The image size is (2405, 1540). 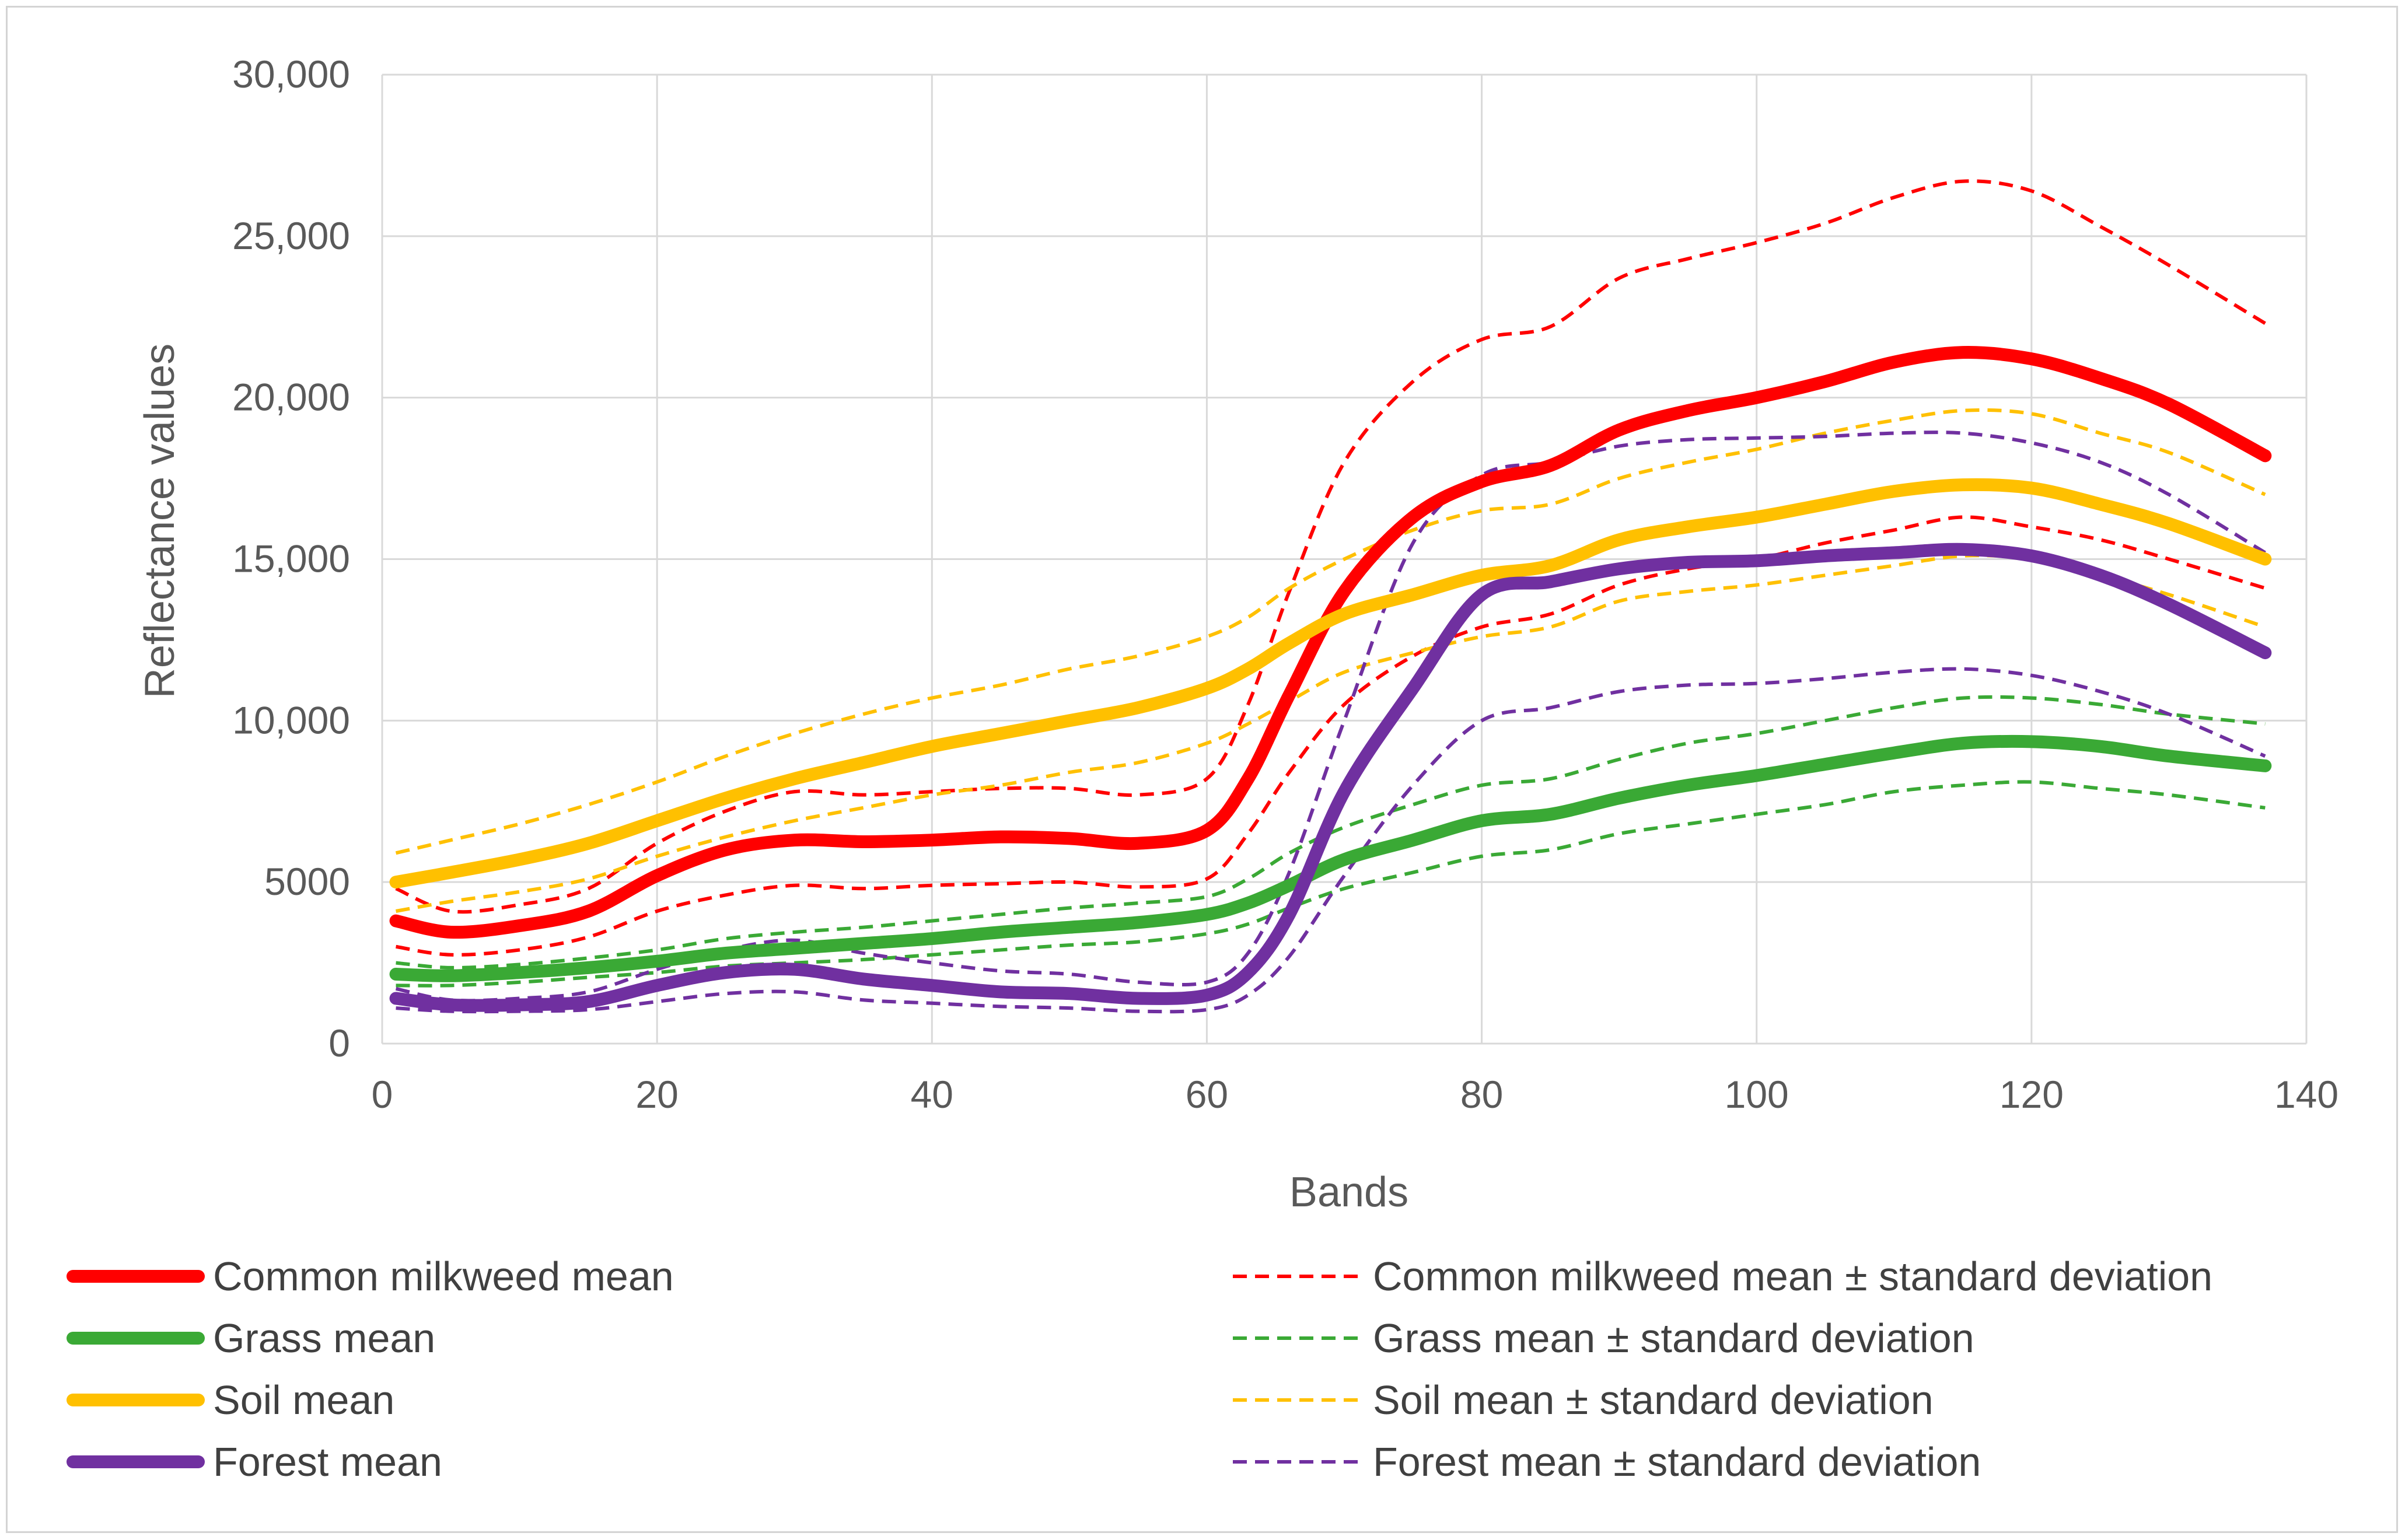 What do you see at coordinates (1677, 1462) in the screenshot?
I see `legend-label-forest-mean-plus-standard-deviation: Forest mean ± standard deviation` at bounding box center [1677, 1462].